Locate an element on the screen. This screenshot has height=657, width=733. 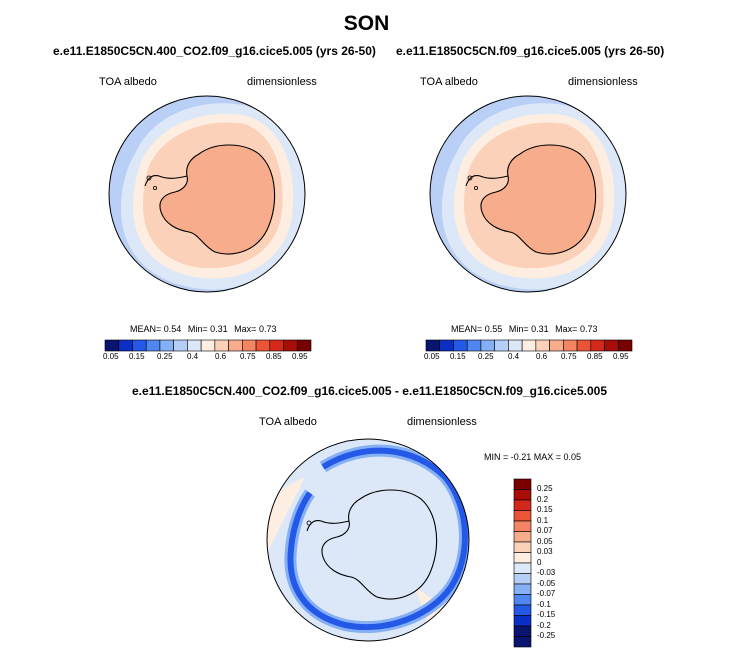
diff-colorbar is located at coordinates (522, 563).